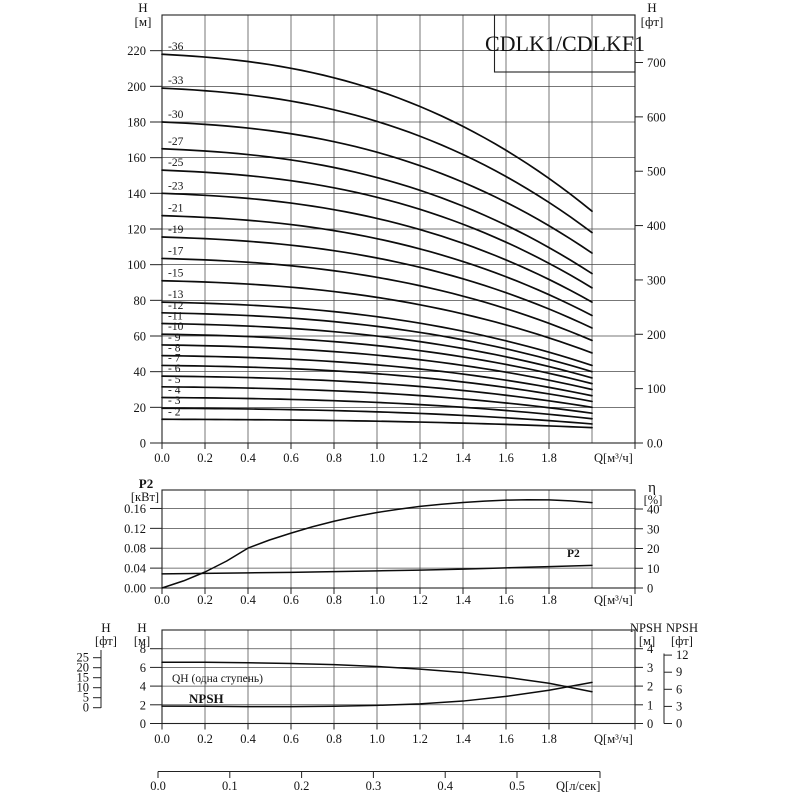 The width and height of the screenshot is (800, 800). Describe the element at coordinates (302, 786) in the screenshot. I see `lps-tick-label: 0.2` at that location.